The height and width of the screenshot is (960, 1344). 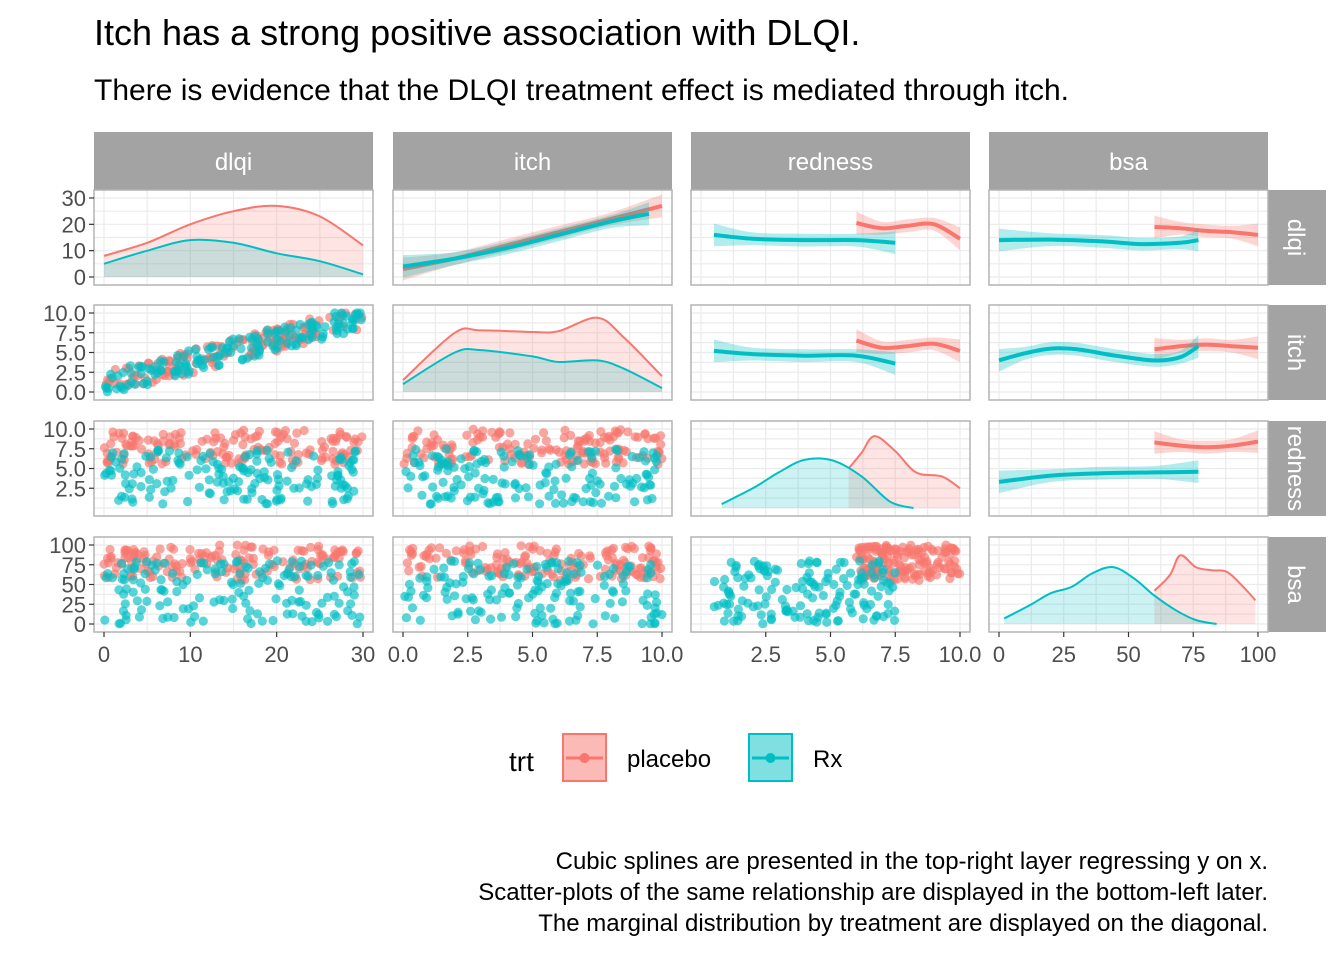 I want to click on x-tick-label: 10.0, so click(x=662, y=654).